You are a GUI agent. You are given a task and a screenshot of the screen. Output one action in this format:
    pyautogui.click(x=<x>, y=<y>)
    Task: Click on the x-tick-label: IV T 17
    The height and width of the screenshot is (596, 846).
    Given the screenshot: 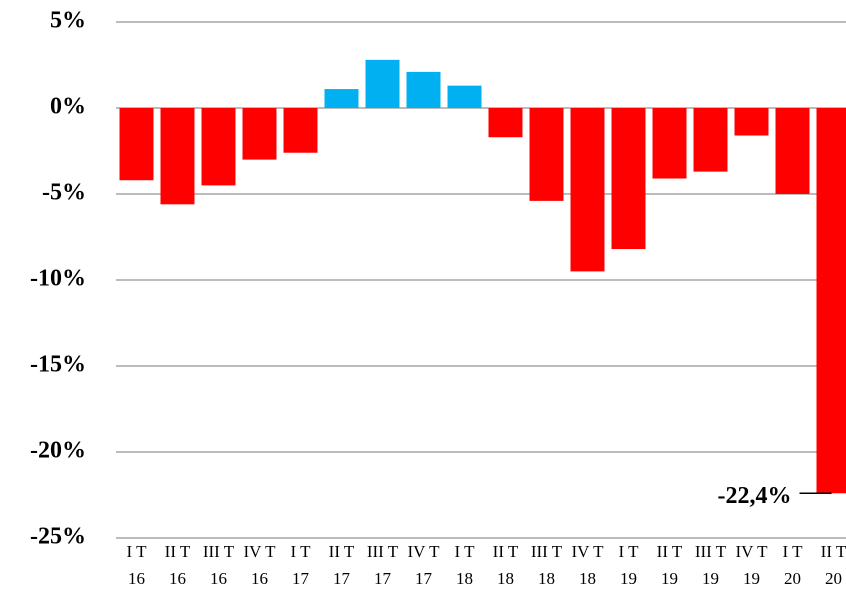 What is the action you would take?
    pyautogui.click(x=424, y=565)
    